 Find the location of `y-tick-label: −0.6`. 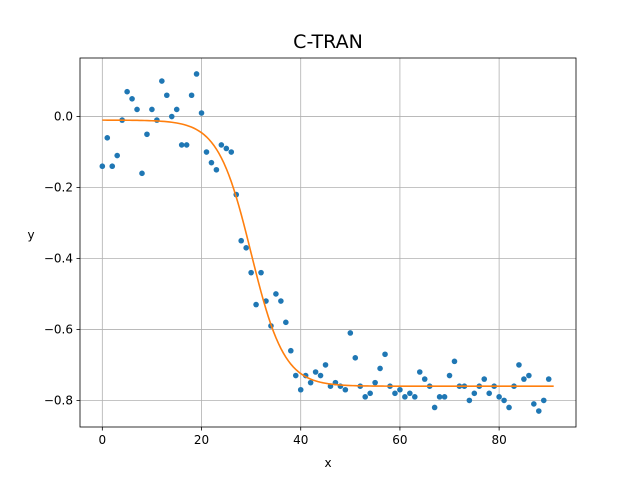

y-tick-label: −0.6 is located at coordinates (58, 329).